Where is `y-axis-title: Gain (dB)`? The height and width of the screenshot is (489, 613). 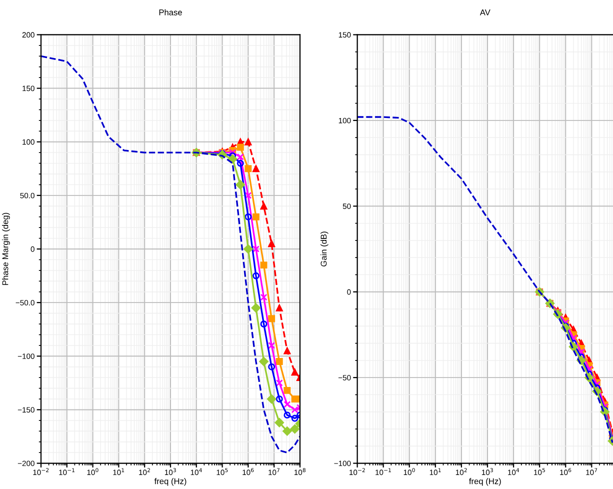 y-axis-title: Gain (dB) is located at coordinates (324, 249).